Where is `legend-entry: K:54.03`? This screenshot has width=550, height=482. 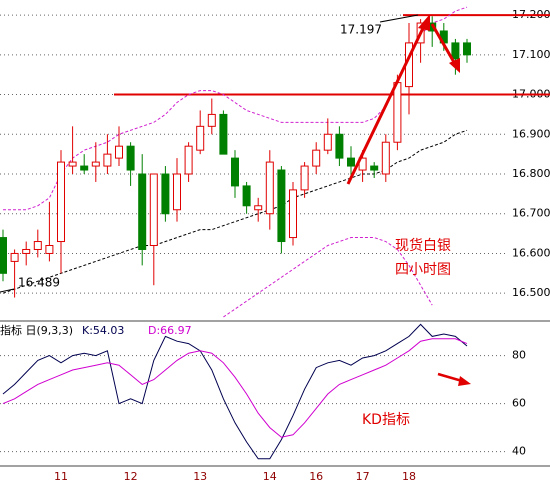 legend-entry: K:54.03 is located at coordinates (103, 330).